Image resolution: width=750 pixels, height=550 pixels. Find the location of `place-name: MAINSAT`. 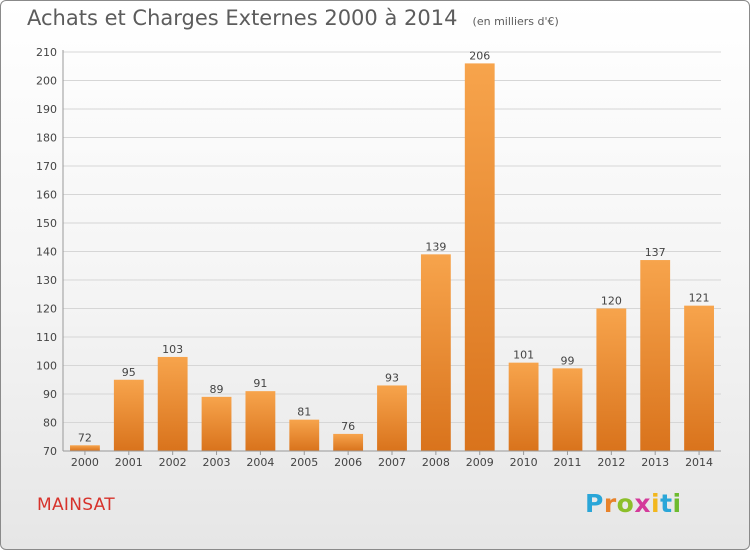

place-name: MAINSAT is located at coordinates (76, 505).